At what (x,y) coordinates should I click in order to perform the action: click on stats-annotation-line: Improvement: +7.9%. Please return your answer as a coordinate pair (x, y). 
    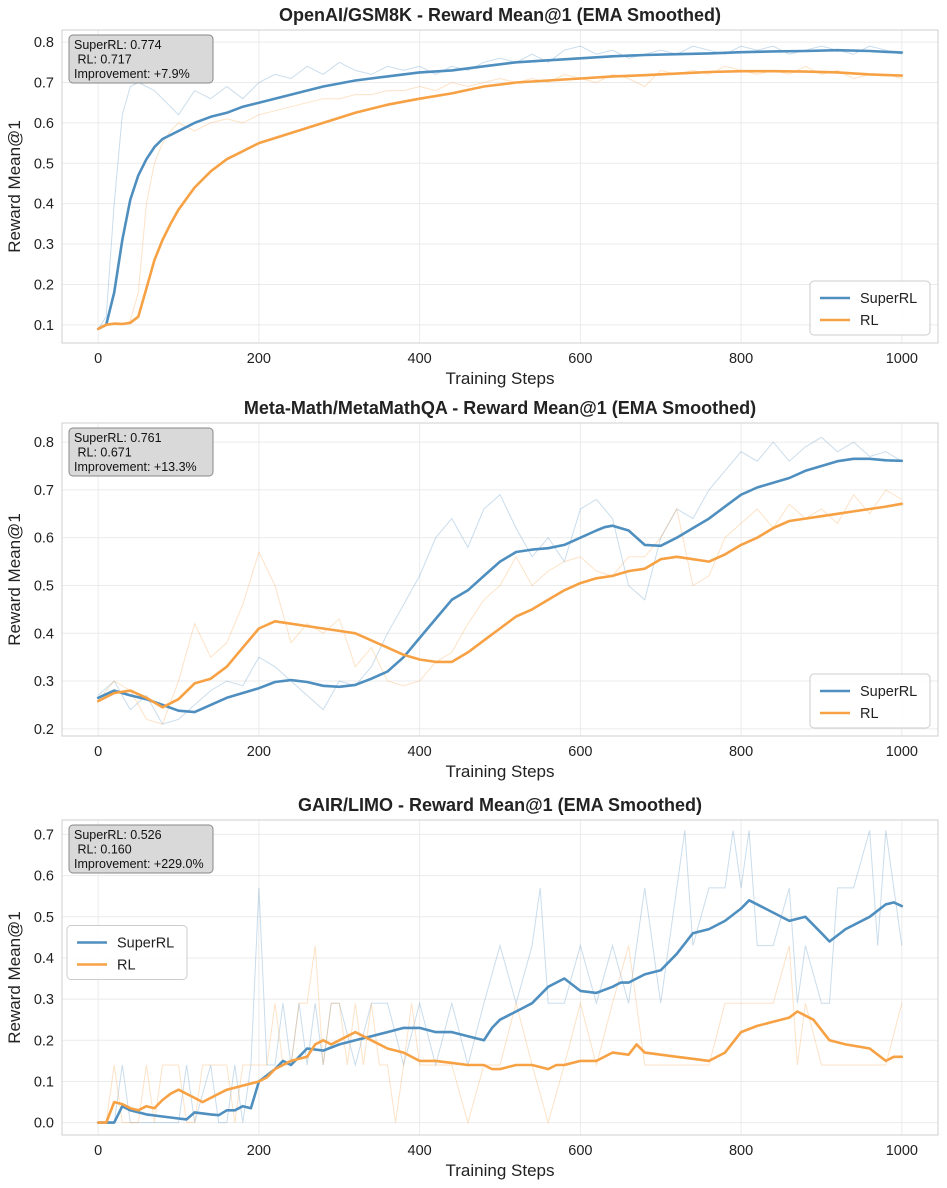
    Looking at the image, I should click on (132, 74).